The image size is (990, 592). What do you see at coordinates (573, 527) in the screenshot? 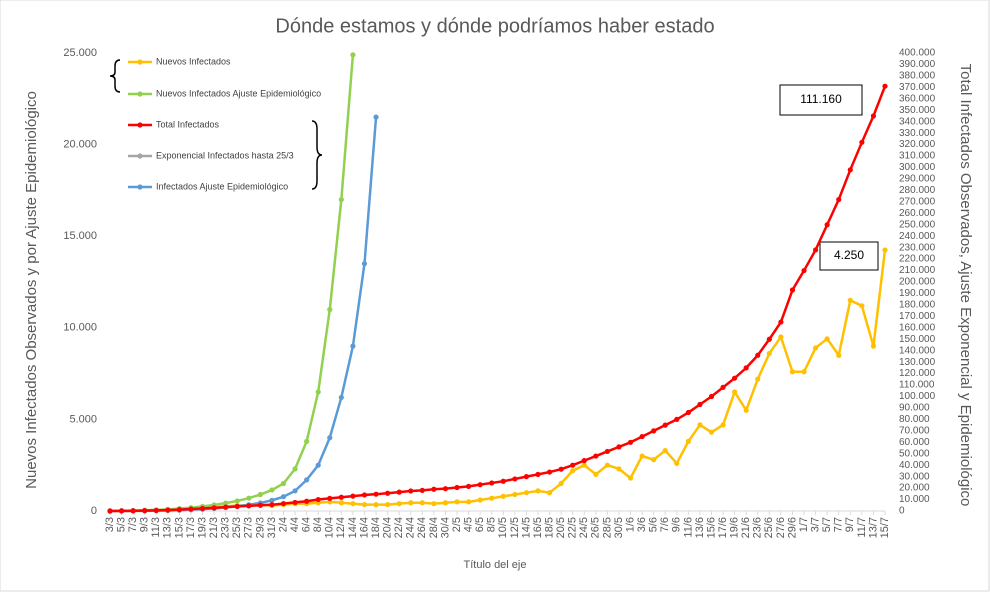
I see `x-tick-label: 22/5` at bounding box center [573, 527].